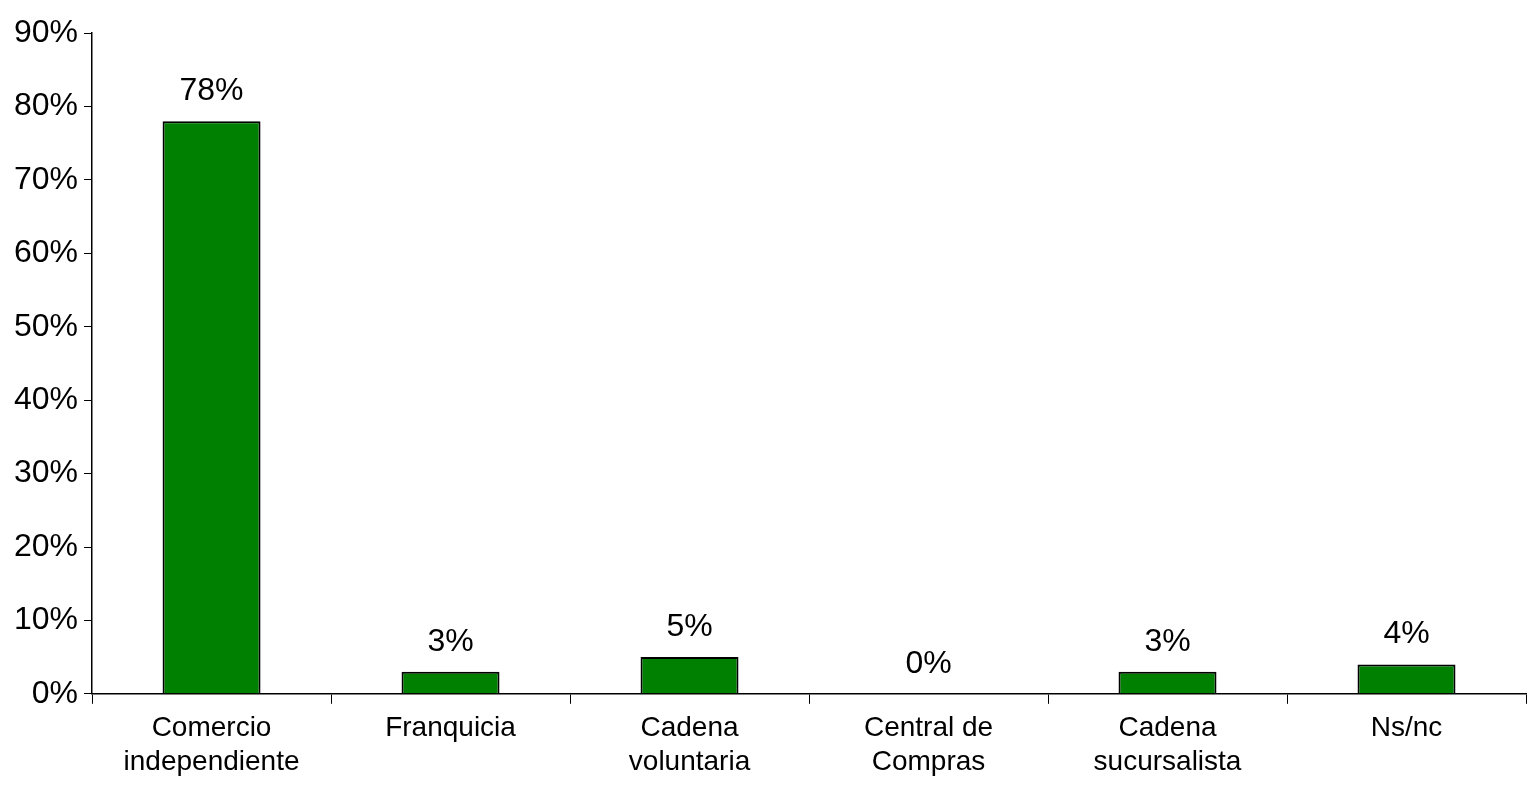 Image resolution: width=1538 pixels, height=787 pixels. I want to click on data-label: 4%, so click(1406, 632).